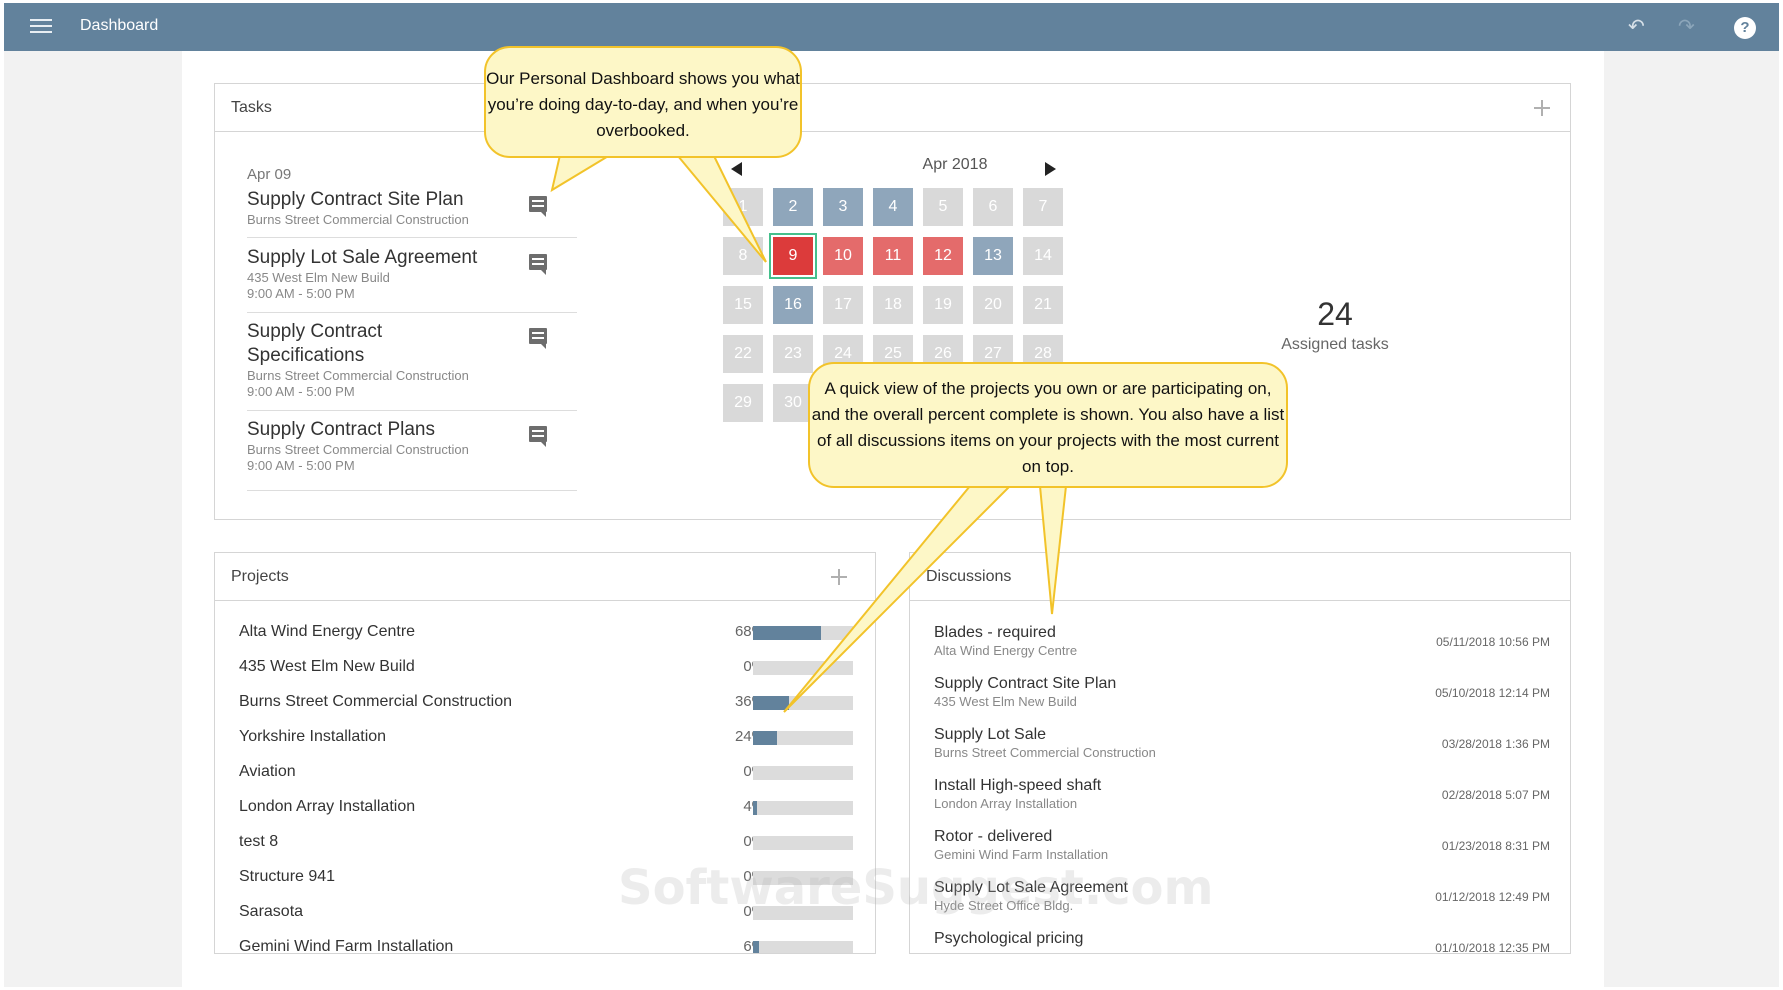 This screenshot has width=1783, height=990. I want to click on calendar-day: 3, so click(843, 207).